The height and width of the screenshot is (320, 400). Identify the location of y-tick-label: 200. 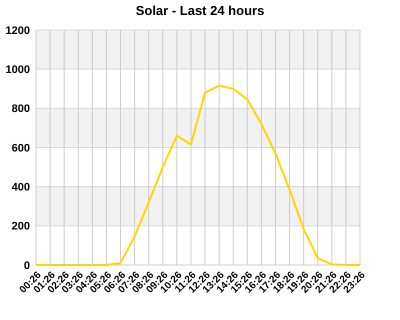
(21, 226).